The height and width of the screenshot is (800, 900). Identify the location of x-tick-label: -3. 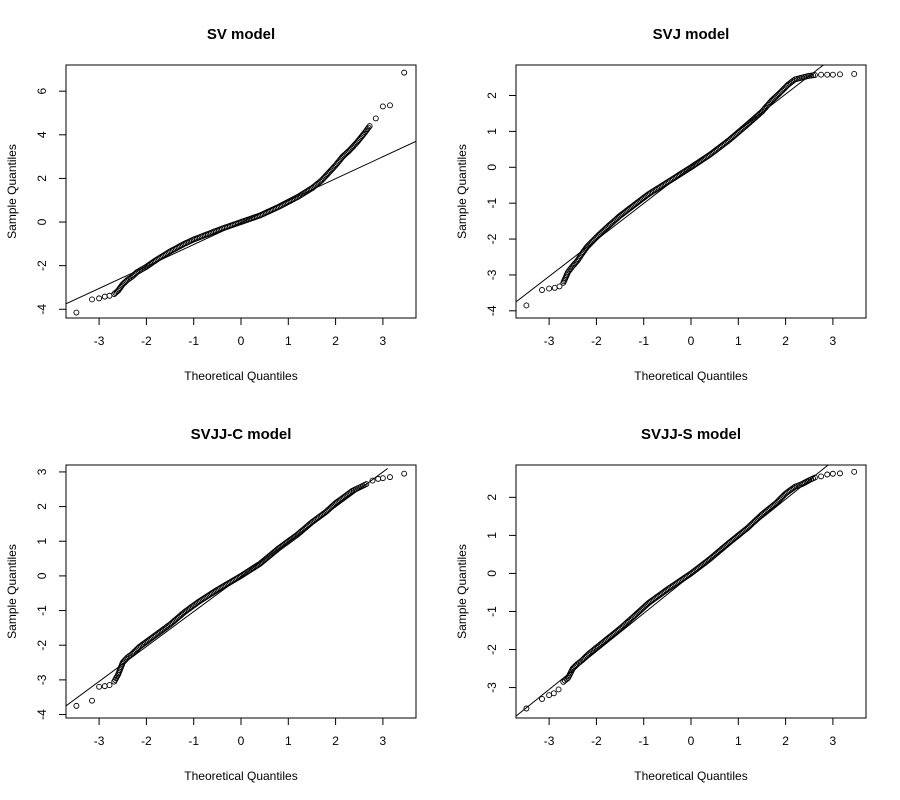
(549, 741).